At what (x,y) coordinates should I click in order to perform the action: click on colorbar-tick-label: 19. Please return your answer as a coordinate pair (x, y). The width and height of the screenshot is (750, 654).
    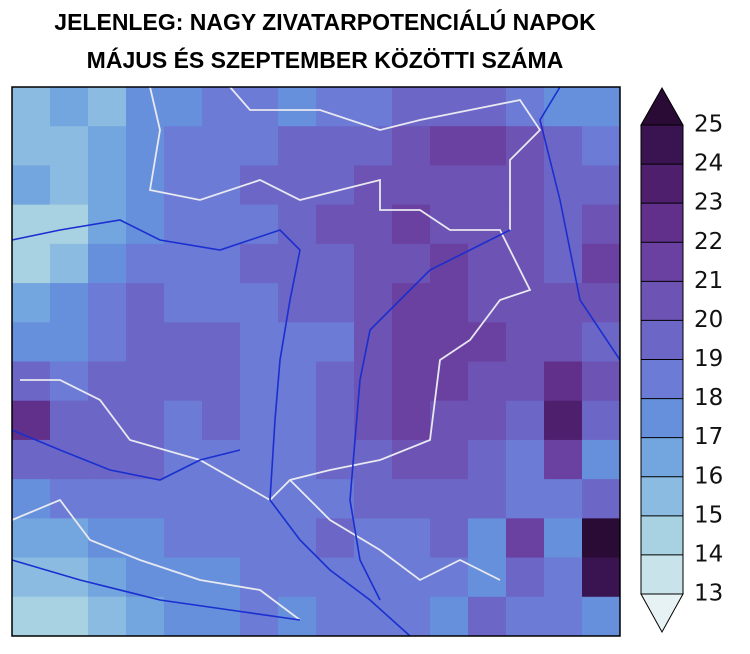
    Looking at the image, I should click on (708, 359).